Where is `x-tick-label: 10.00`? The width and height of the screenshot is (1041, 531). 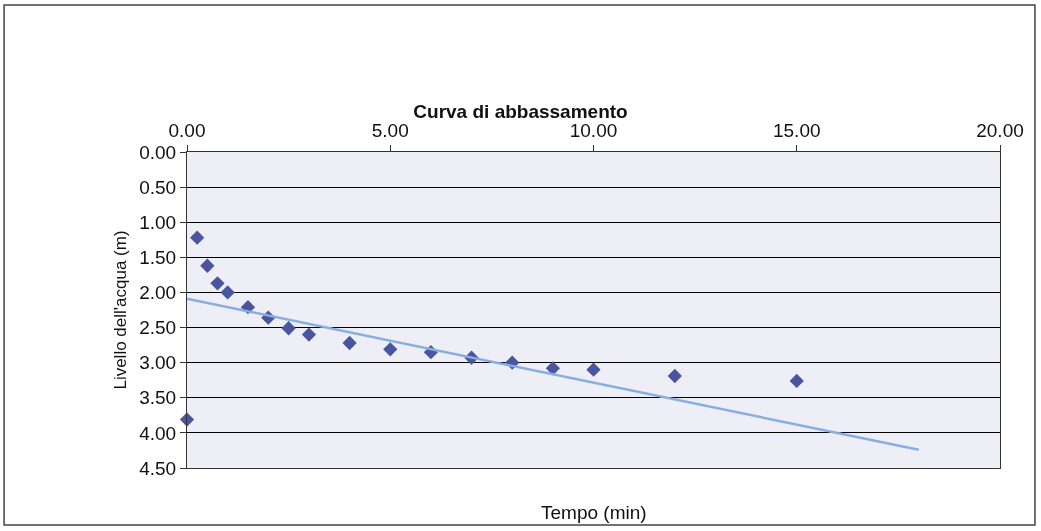 x-tick-label: 10.00 is located at coordinates (593, 131).